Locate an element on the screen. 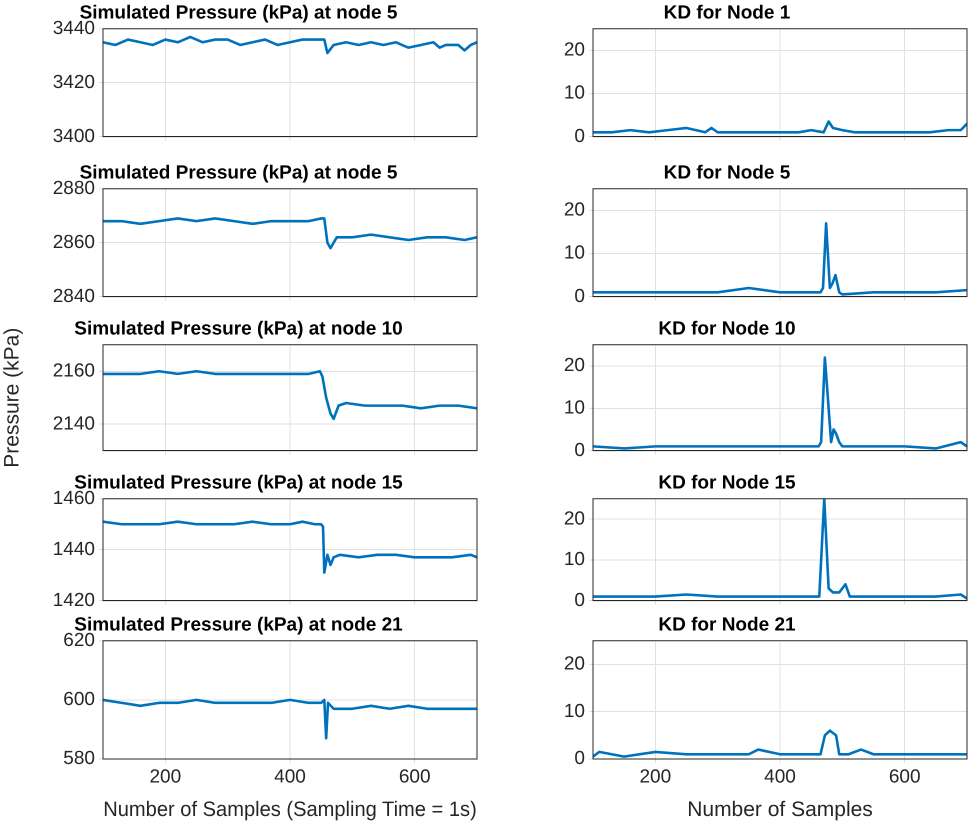 This screenshot has height=829, width=975. y-tick-label: 2840 is located at coordinates (73, 296).